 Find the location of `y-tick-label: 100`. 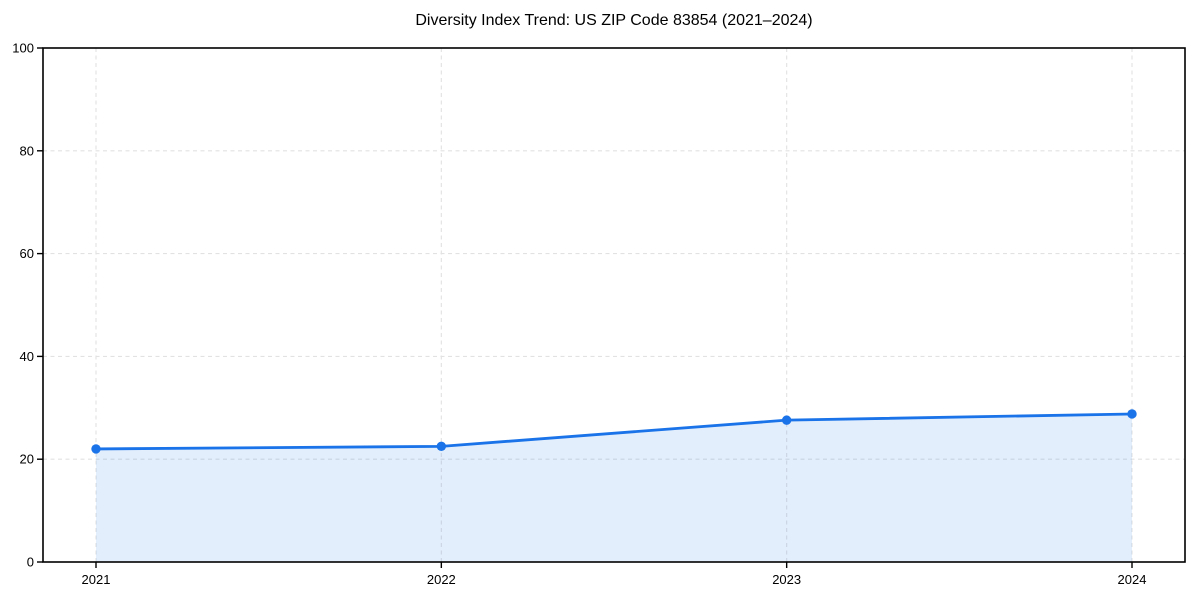

y-tick-label: 100 is located at coordinates (23, 48).